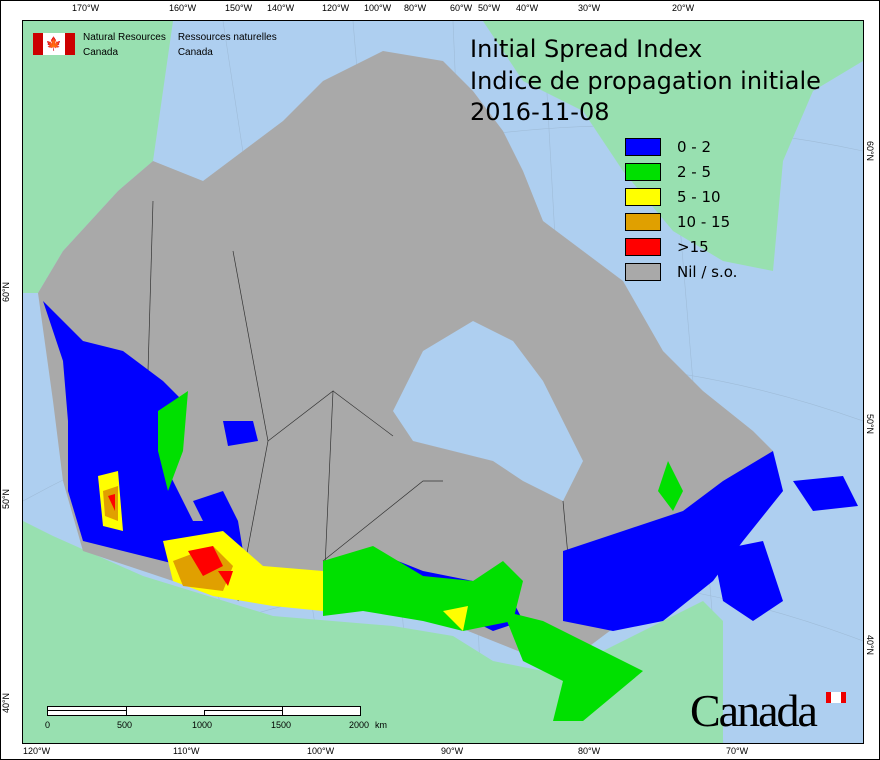 The image size is (880, 760). What do you see at coordinates (281, 8) in the screenshot?
I see `longitude-label: 140°W` at bounding box center [281, 8].